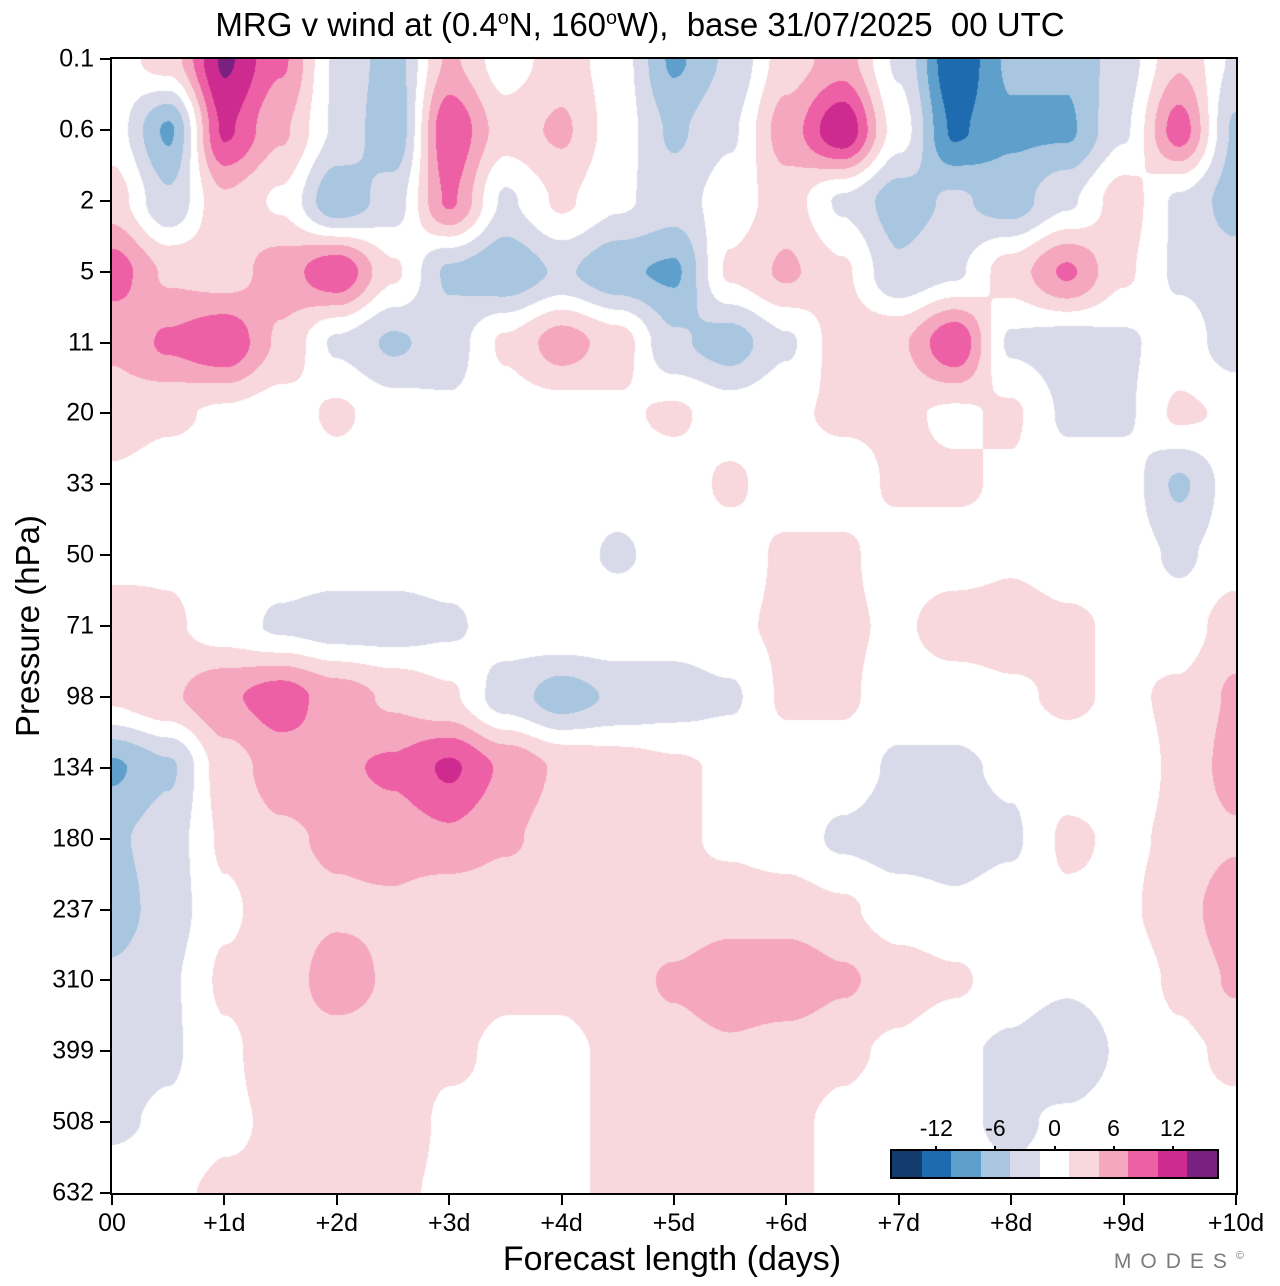  I want to click on x-tick-label: +6d, so click(786, 1223).